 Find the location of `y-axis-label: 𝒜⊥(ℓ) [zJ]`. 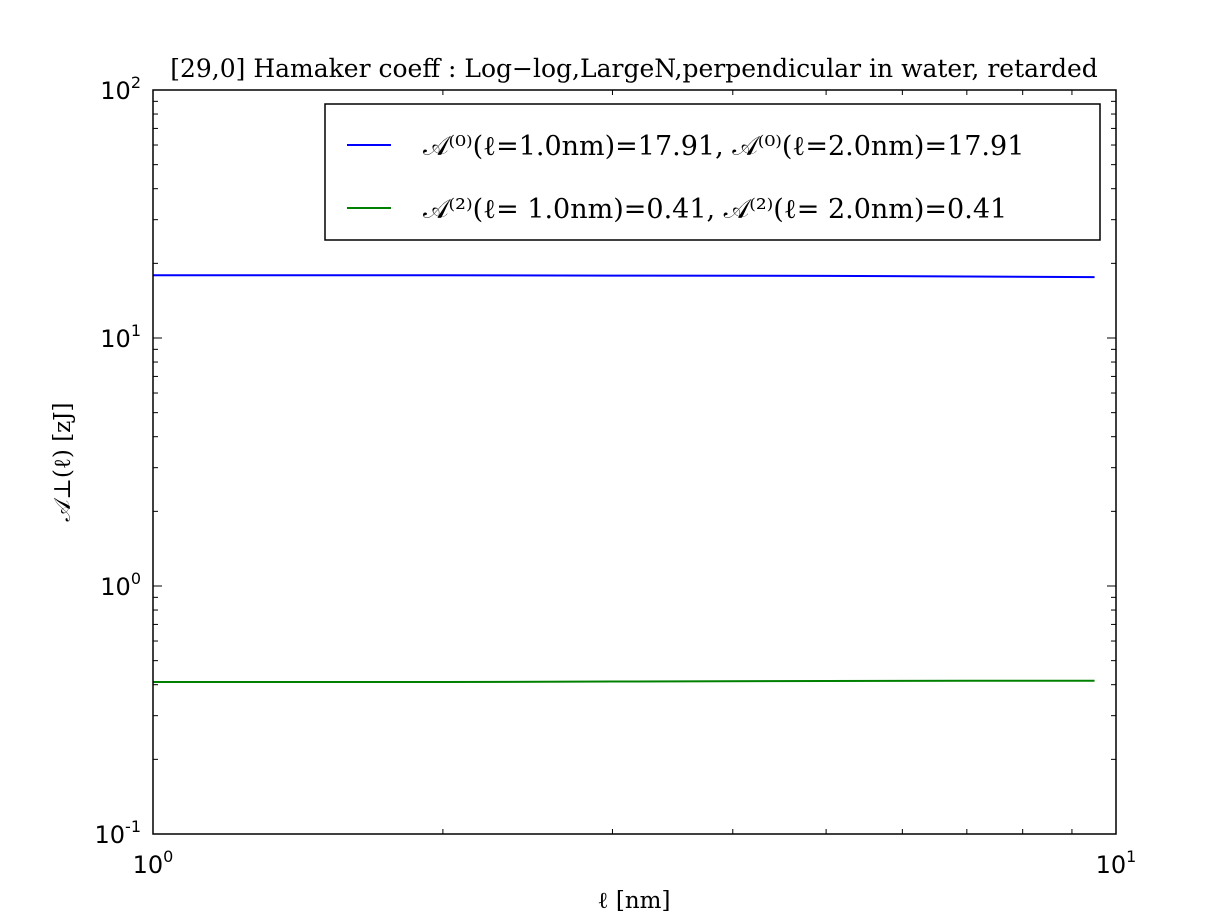

y-axis-label: 𝒜⊥(ℓ) [zJ] is located at coordinates (63, 462).